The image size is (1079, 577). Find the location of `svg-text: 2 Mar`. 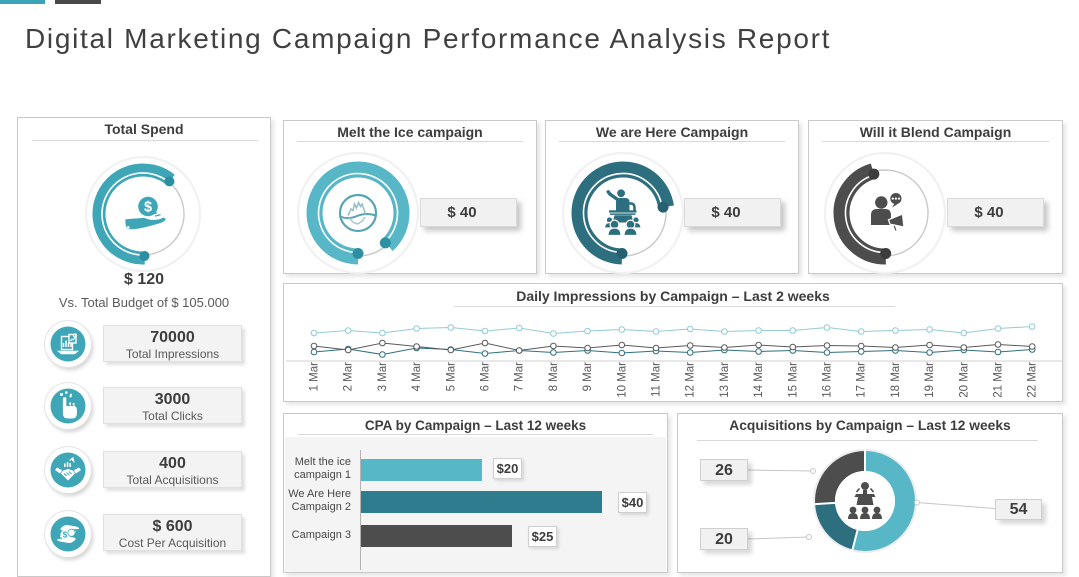

svg-text: 2 Mar is located at coordinates (349, 377).